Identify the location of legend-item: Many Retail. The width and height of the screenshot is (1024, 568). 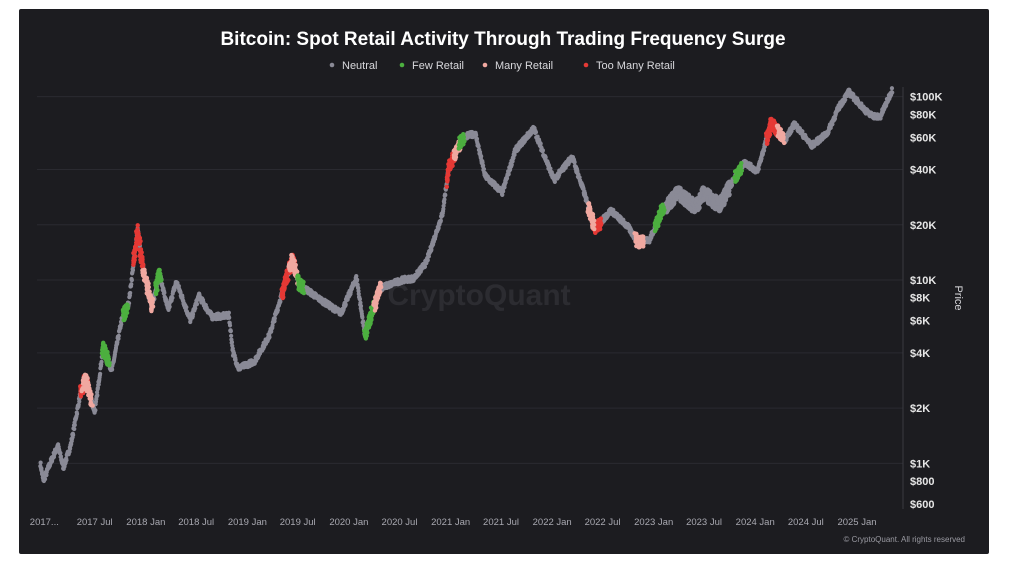
(517, 66).